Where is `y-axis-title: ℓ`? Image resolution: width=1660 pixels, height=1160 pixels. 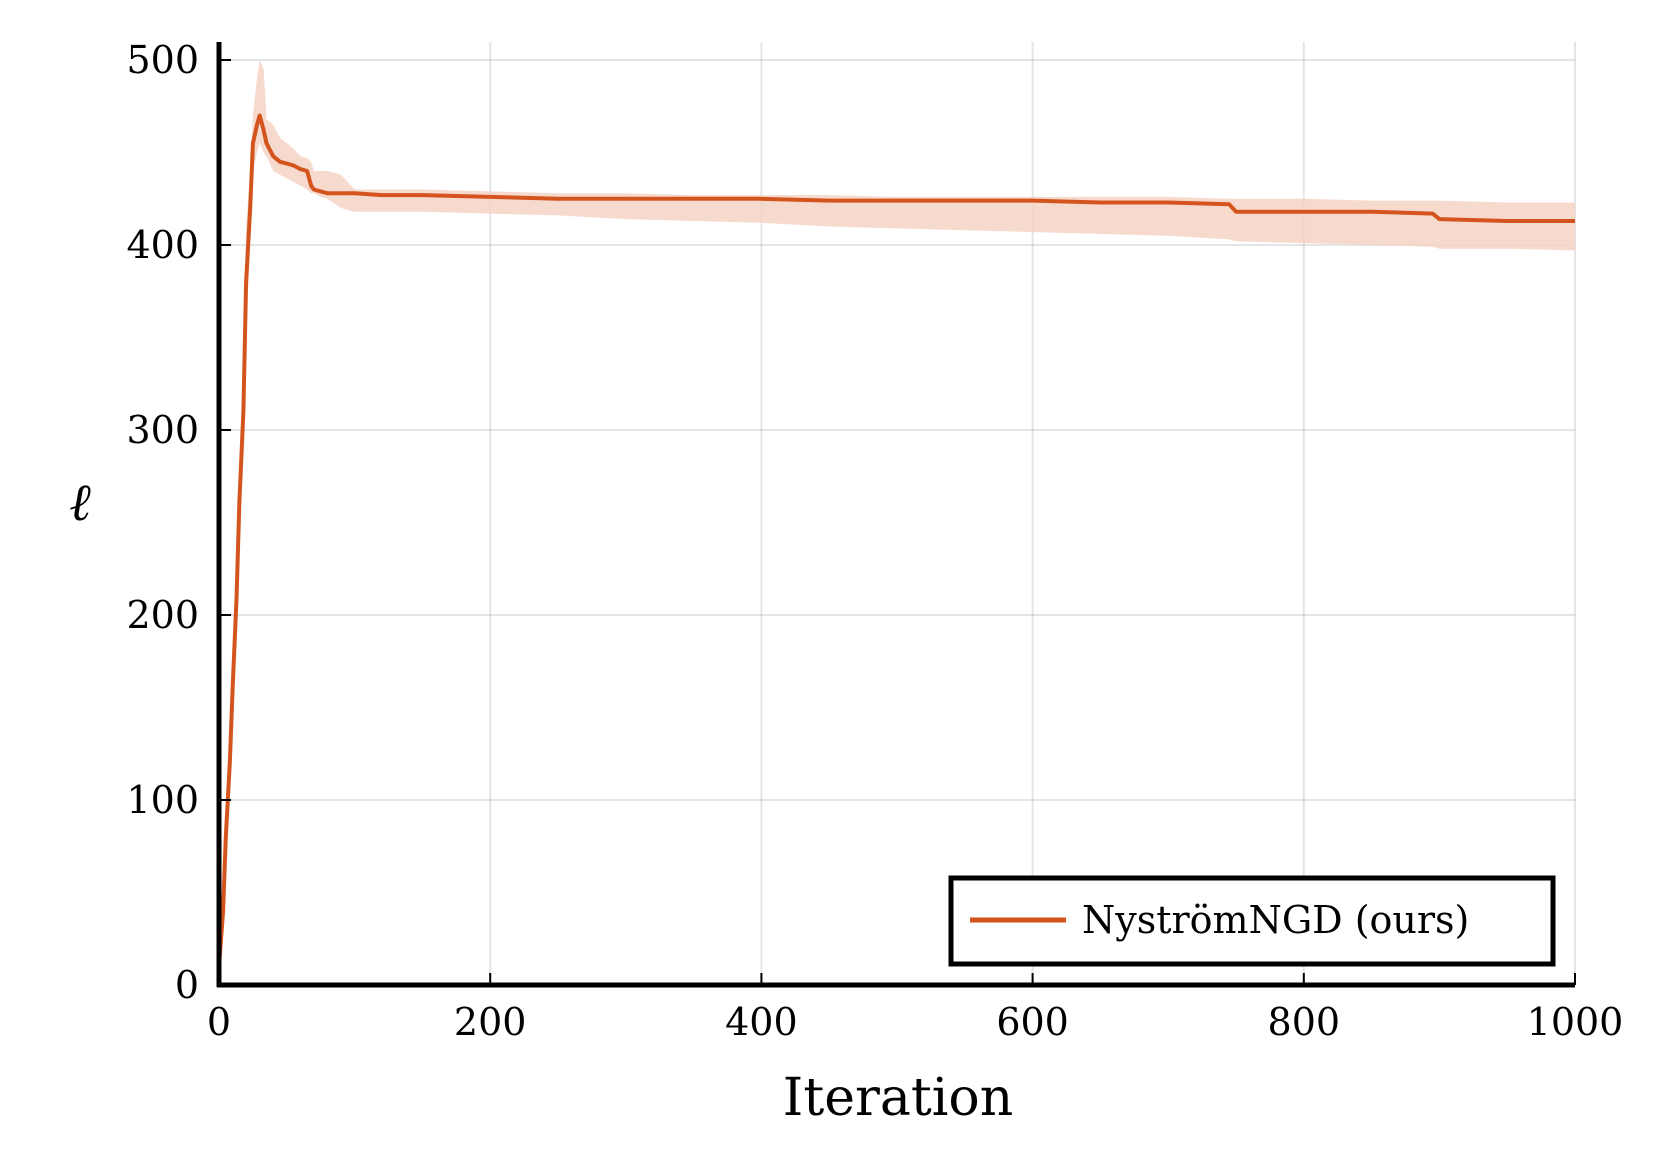 y-axis-title: ℓ is located at coordinates (80, 503).